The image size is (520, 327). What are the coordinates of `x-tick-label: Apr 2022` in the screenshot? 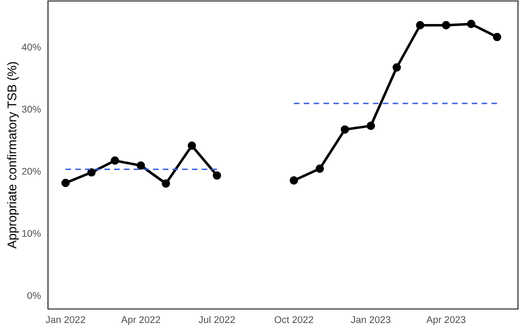 It's located at (140, 321).